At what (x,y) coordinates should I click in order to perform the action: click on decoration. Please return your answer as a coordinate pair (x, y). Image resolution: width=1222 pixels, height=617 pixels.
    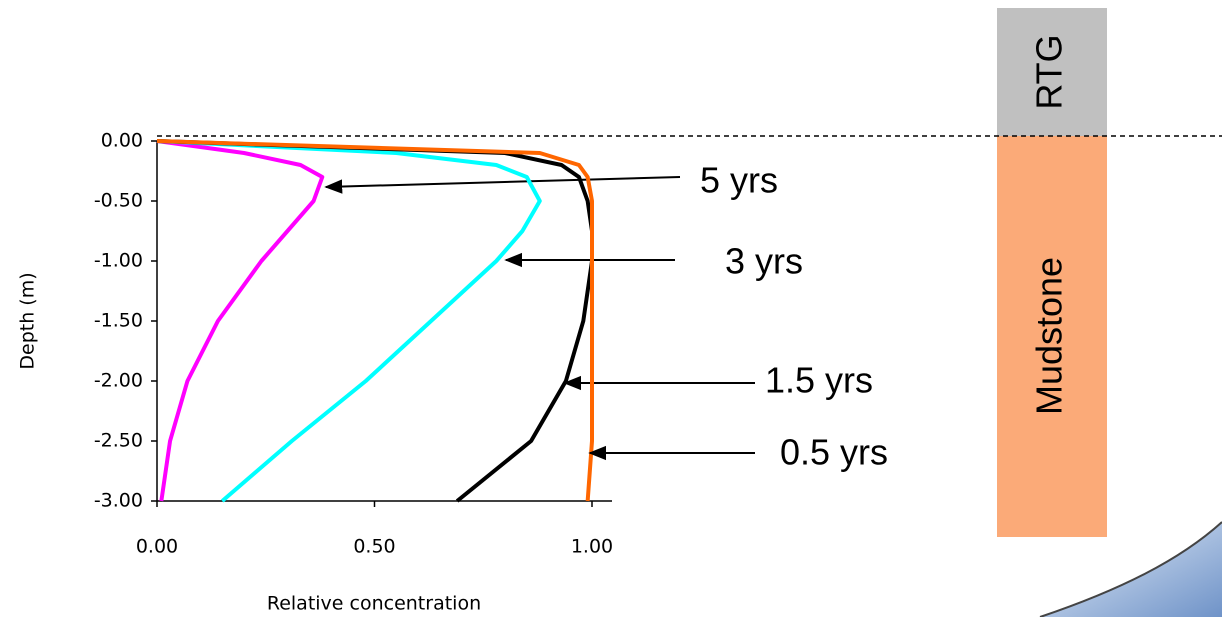
    Looking at the image, I should click on (1131, 569).